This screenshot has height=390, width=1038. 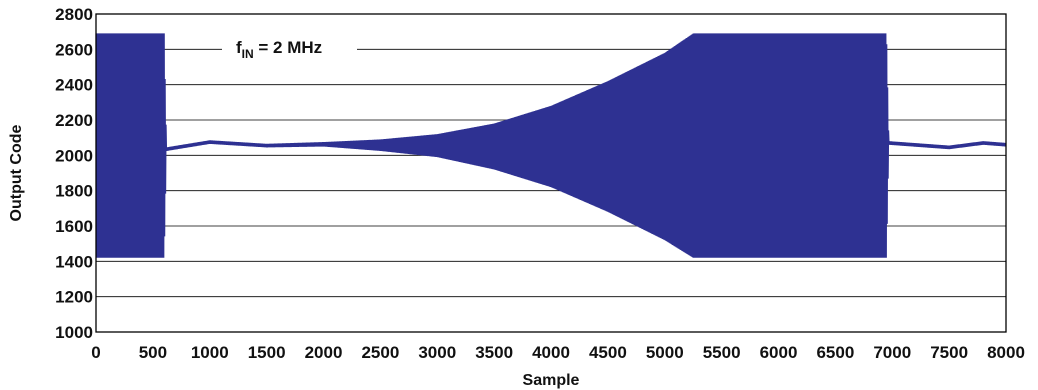 I want to click on x-tick-2500: 2500, so click(x=380, y=352).